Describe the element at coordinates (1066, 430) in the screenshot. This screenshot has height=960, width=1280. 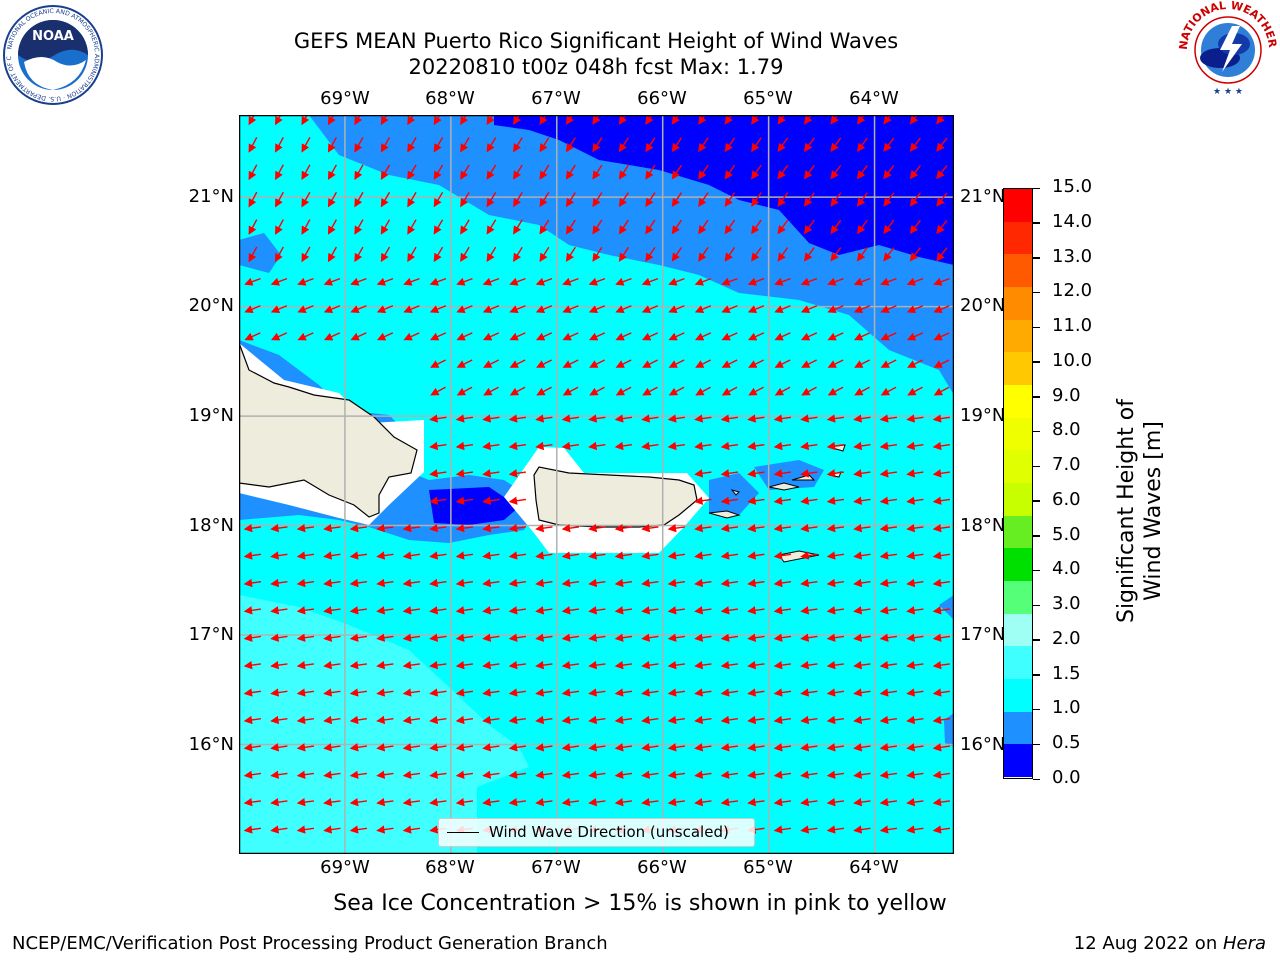
I see `colorbar-tick-label: 8.0` at that location.